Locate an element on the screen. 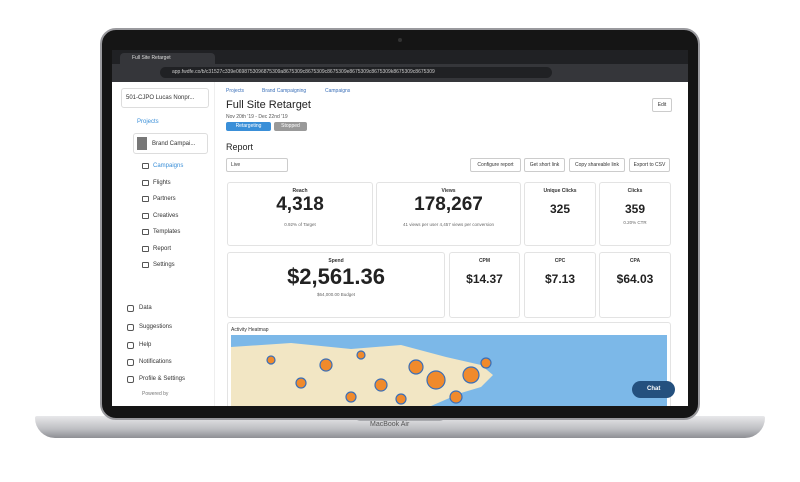 This screenshot has height=482, width=800. metric-label: Unique Clicks is located at coordinates (560, 191).